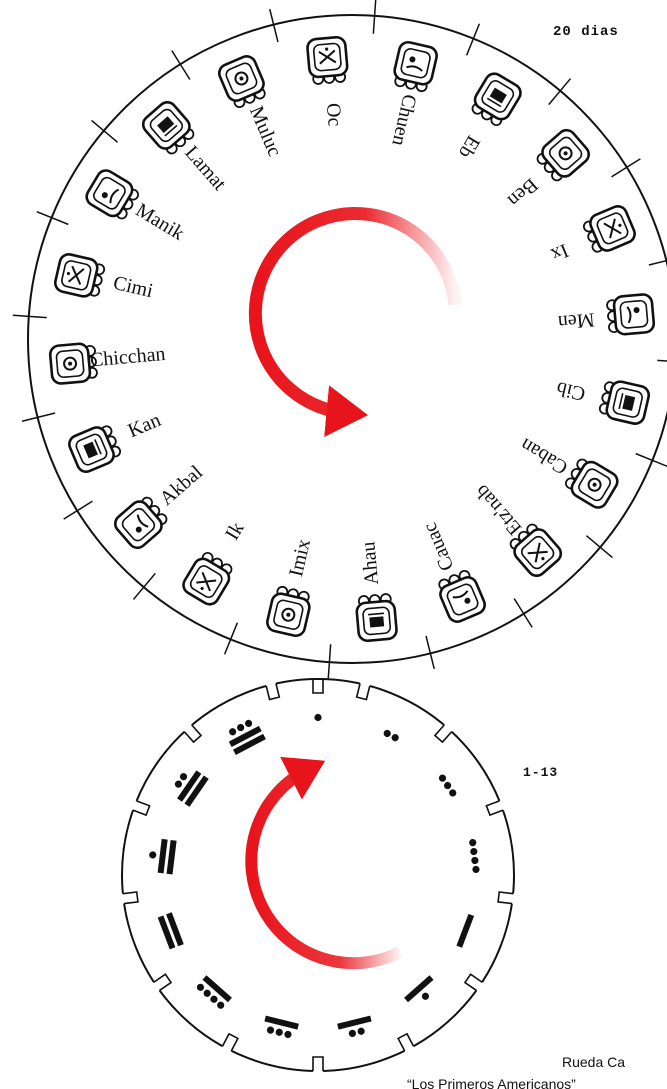 The height and width of the screenshot is (1089, 667). Describe the element at coordinates (334, 114) in the screenshot. I see `day-name-label: Oc` at that location.